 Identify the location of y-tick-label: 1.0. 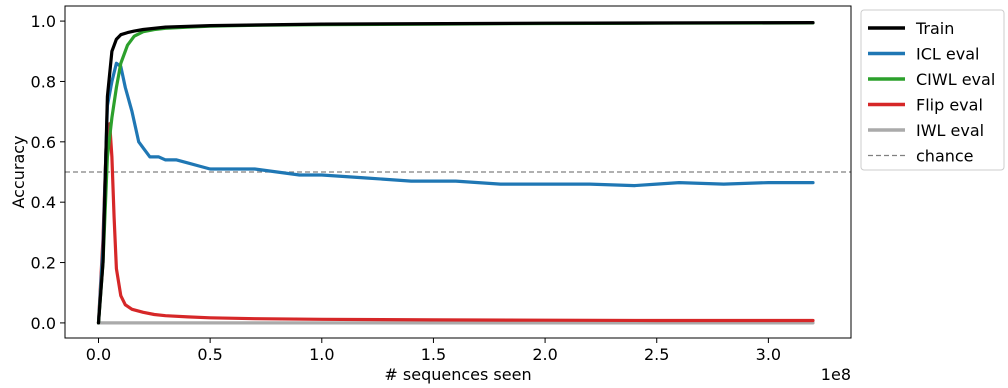
(43, 21).